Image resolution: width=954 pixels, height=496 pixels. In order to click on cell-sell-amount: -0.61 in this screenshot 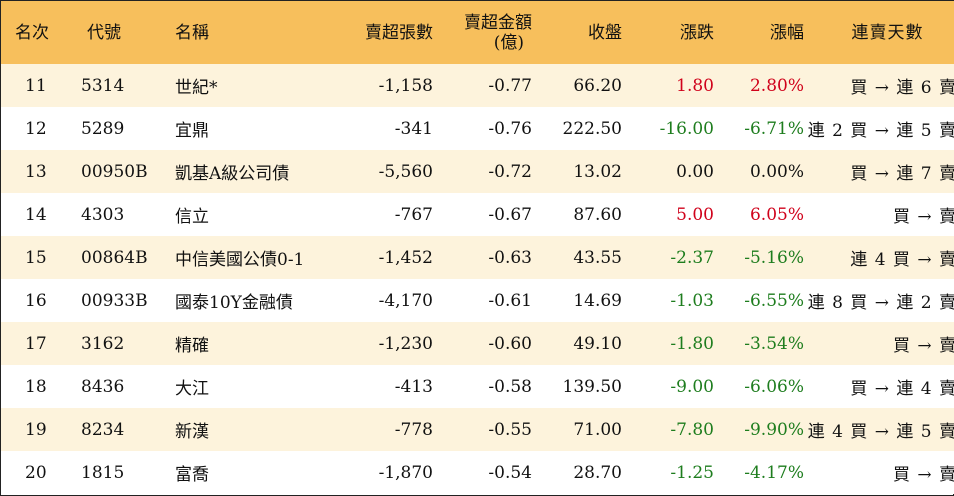, I will do `click(510, 300)`.